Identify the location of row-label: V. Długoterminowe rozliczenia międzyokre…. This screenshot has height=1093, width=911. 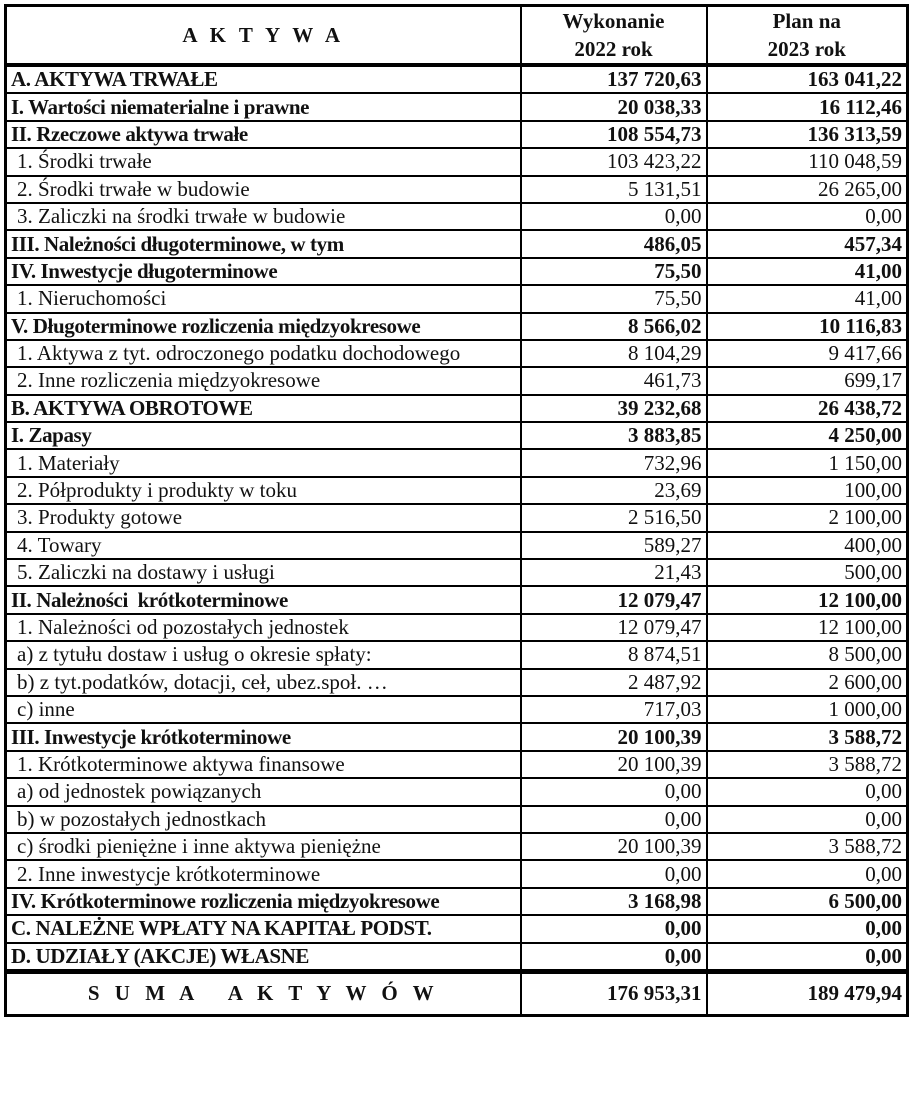
(263, 326).